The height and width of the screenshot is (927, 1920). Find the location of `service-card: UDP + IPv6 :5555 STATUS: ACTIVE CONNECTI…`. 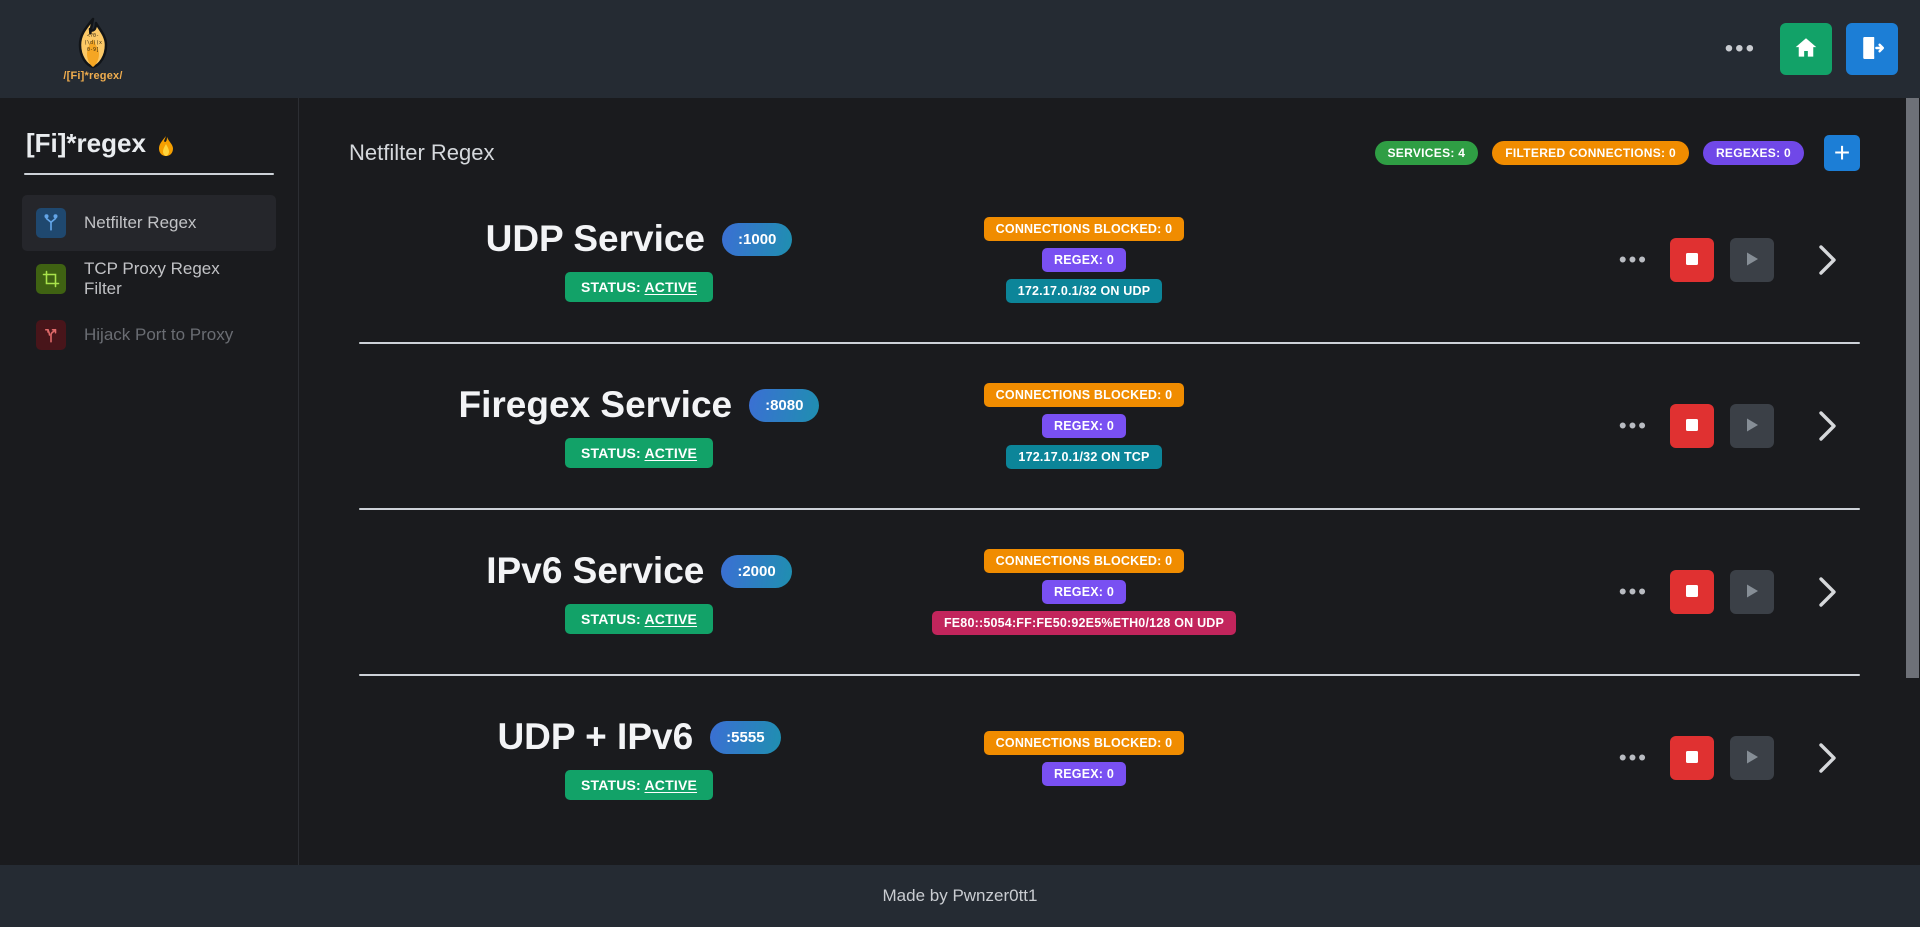

service-card: UDP + IPv6 :5555 STATUS: ACTIVE CONNECTI… is located at coordinates (1109, 758).